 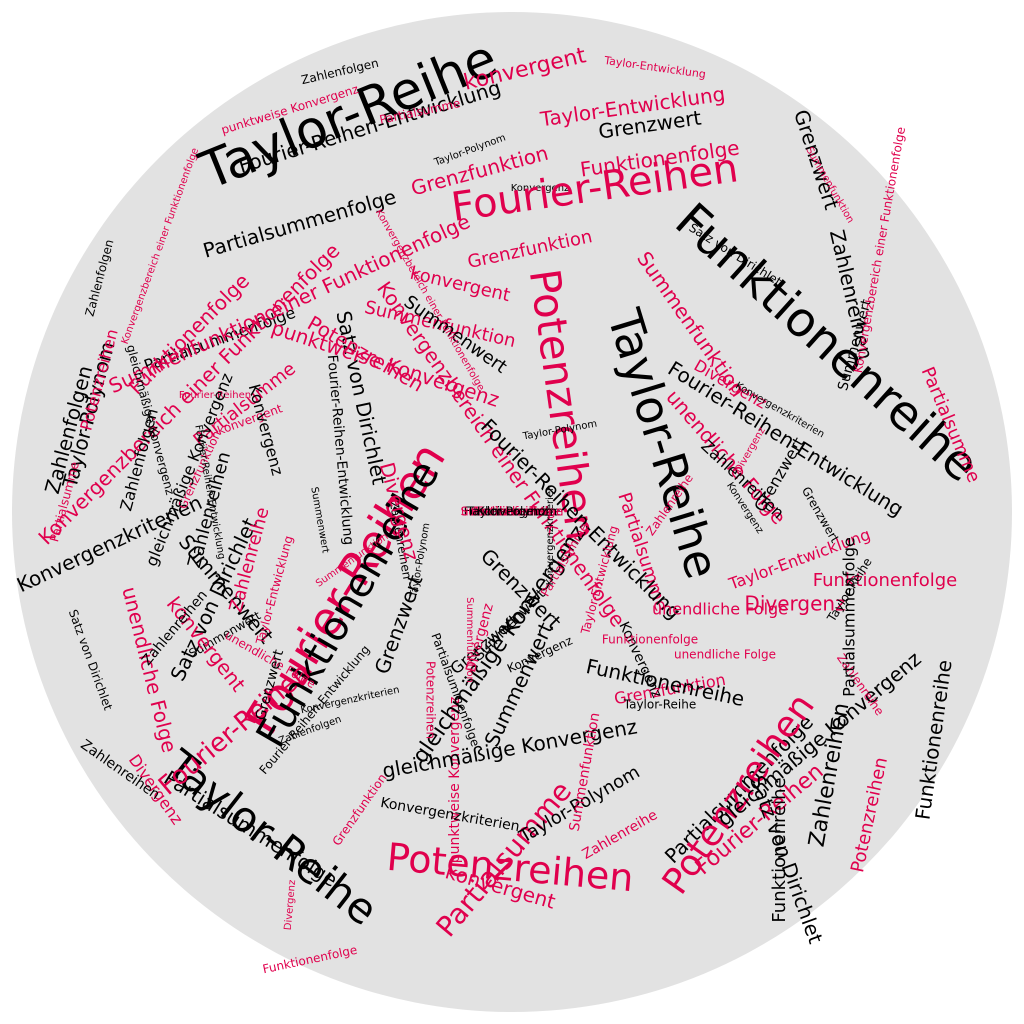 I want to click on cloud-word: Taylor-Reihe, so click(x=659, y=705).